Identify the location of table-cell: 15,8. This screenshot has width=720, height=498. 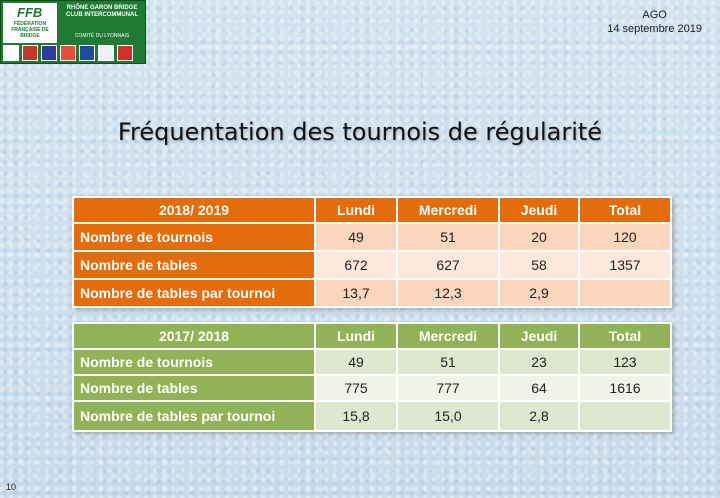
(356, 416).